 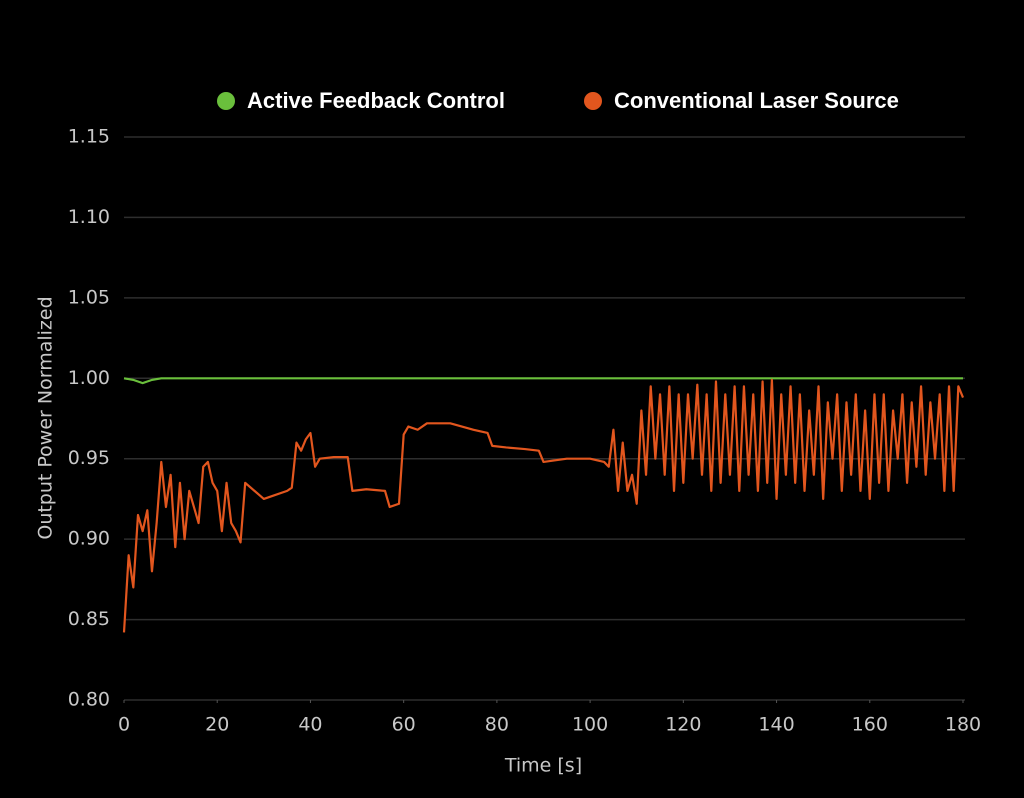 I want to click on x-tick-label: 100, so click(x=590, y=725).